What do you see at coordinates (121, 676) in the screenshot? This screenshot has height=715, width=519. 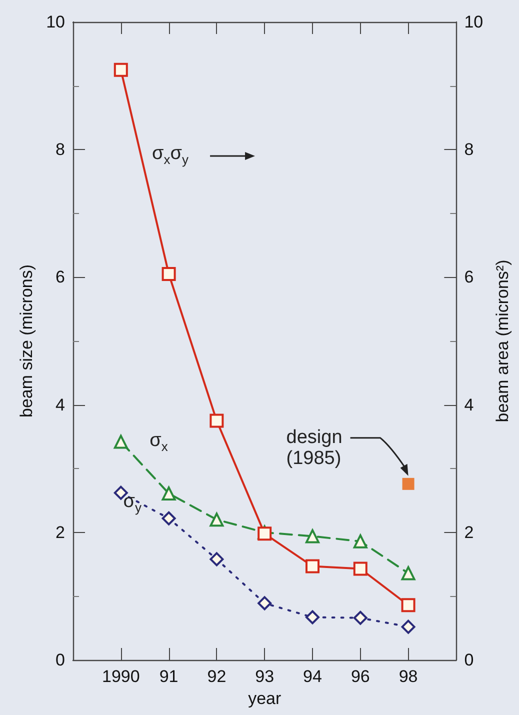 I see `x-tick-label: 1990` at bounding box center [121, 676].